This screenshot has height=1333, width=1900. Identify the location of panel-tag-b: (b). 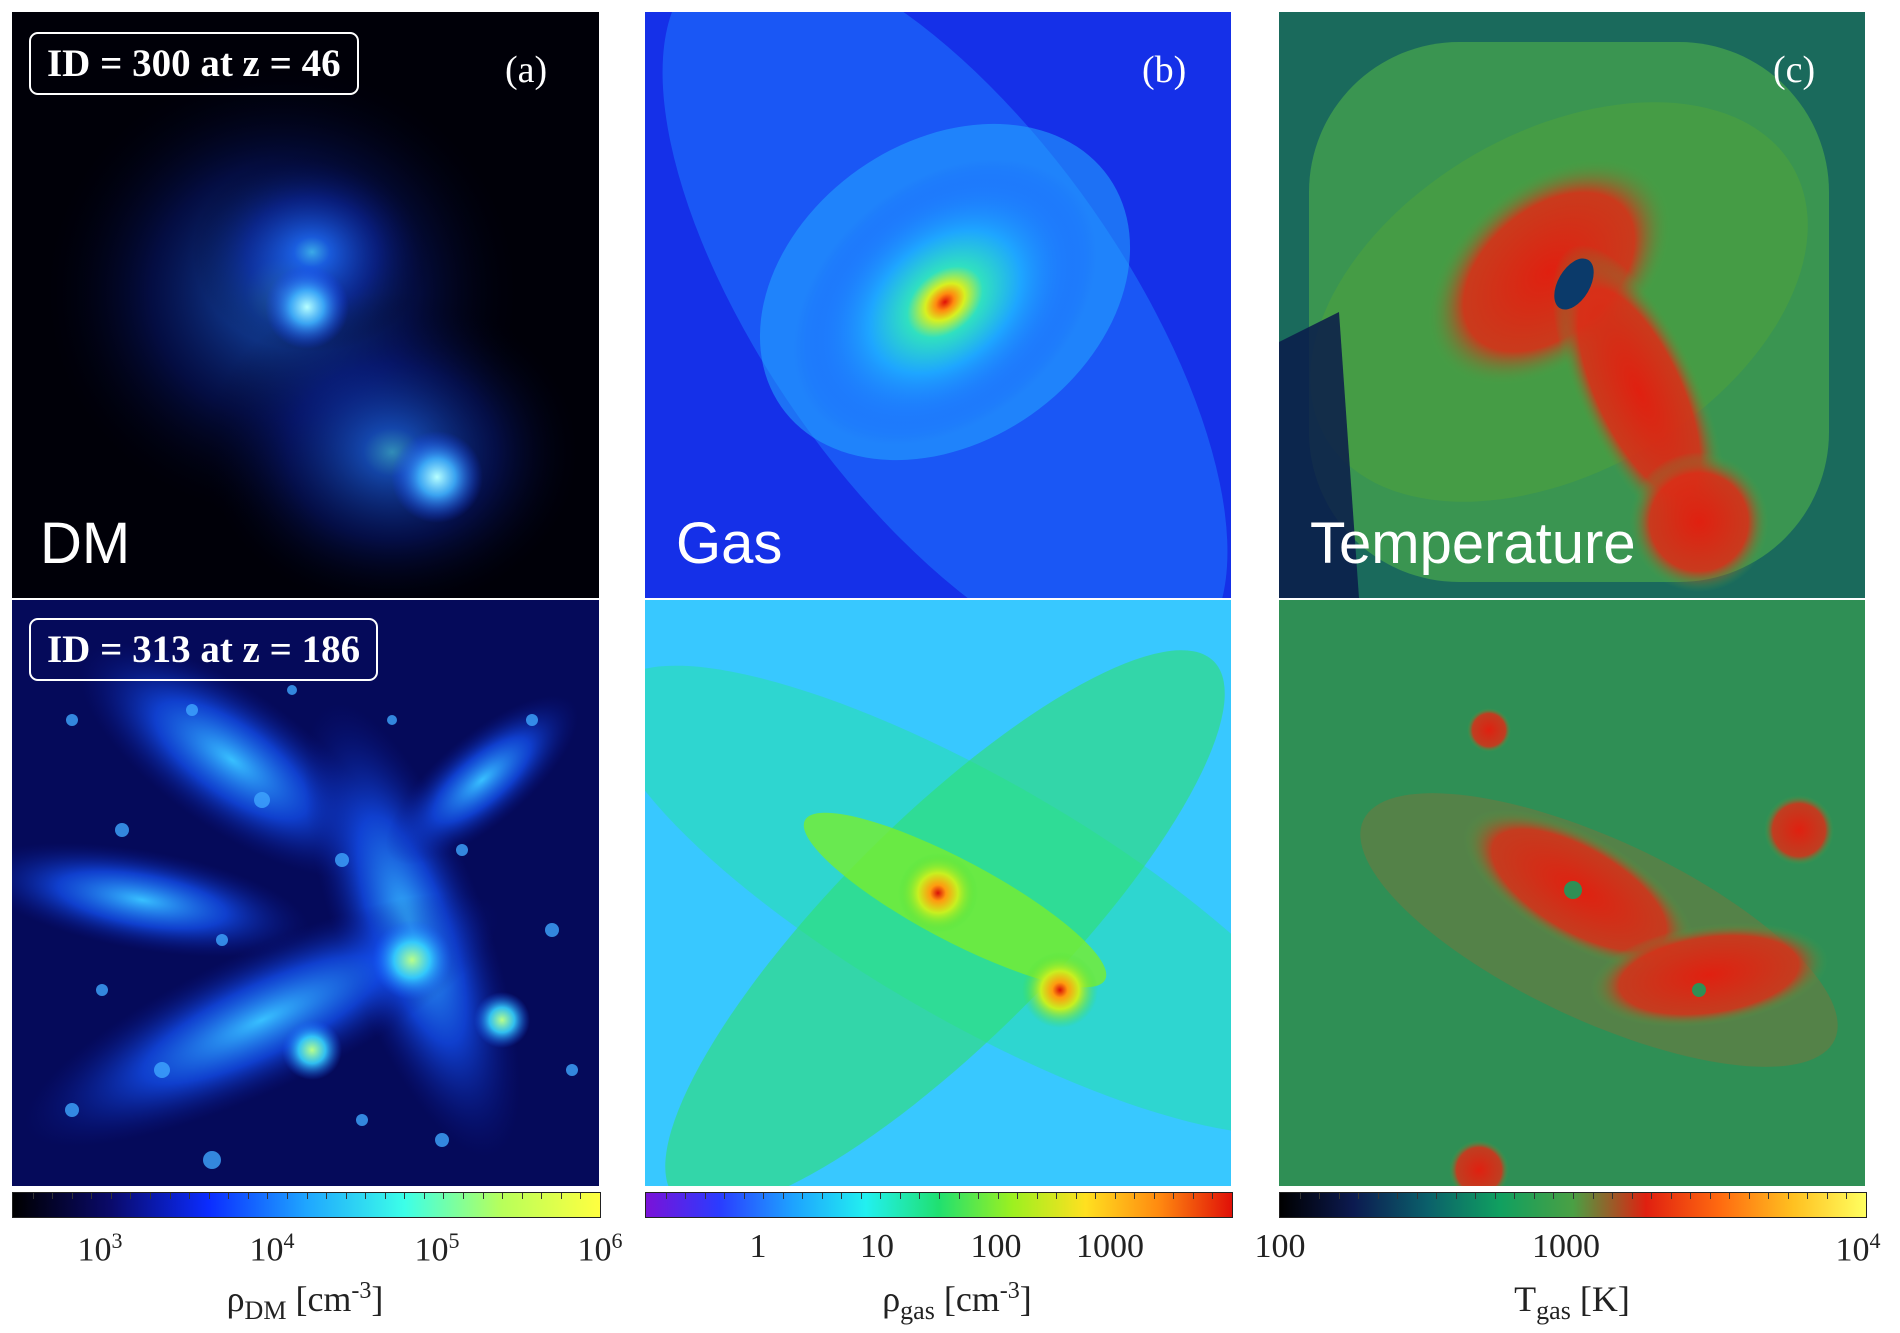
(1164, 70).